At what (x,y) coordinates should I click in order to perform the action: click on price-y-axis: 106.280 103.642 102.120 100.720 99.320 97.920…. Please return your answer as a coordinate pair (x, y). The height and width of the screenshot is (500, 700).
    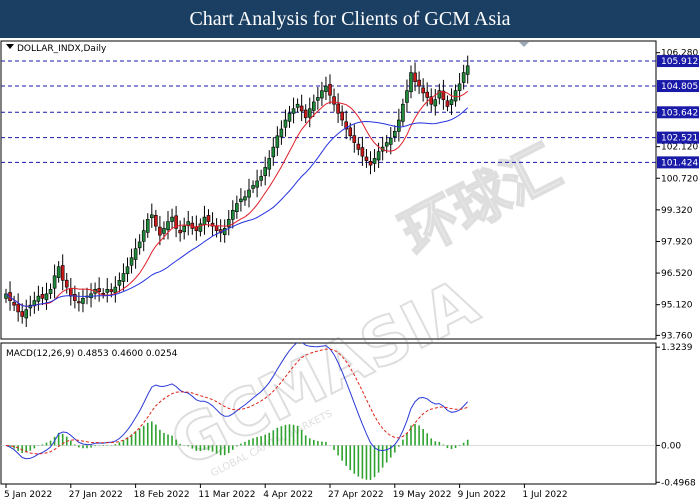
    Looking at the image, I should click on (677, 195).